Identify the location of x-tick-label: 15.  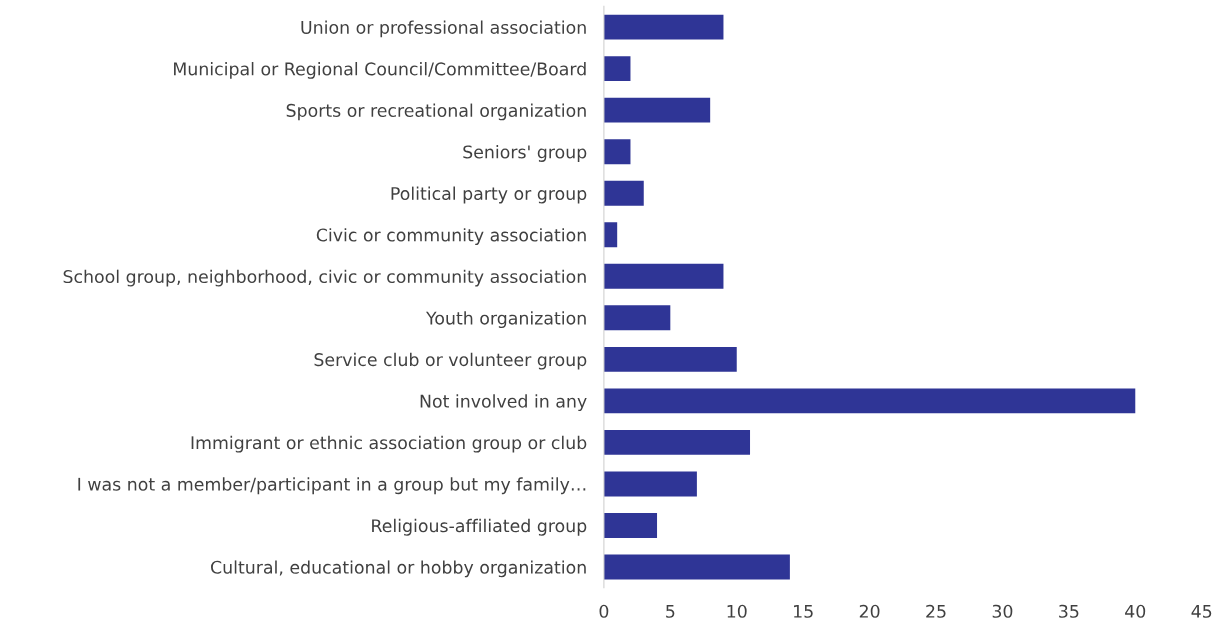
(803, 611).